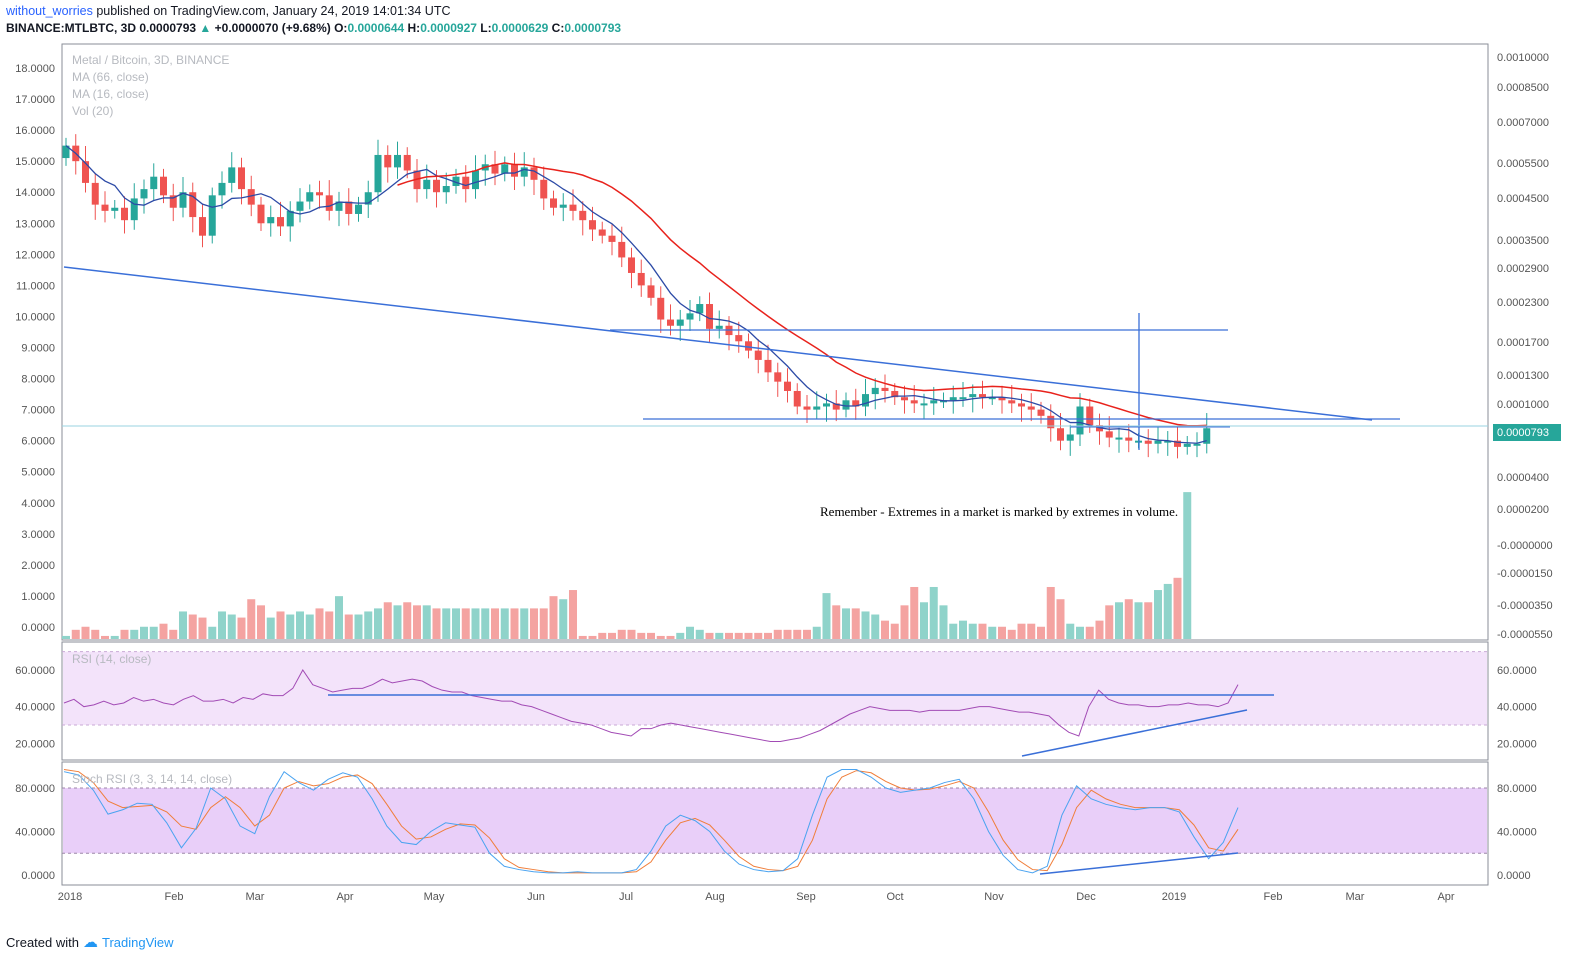 This screenshot has height=958, width=1593. Describe the element at coordinates (35, 317) in the screenshot. I see `left-axis-tick: 10.0000` at that location.